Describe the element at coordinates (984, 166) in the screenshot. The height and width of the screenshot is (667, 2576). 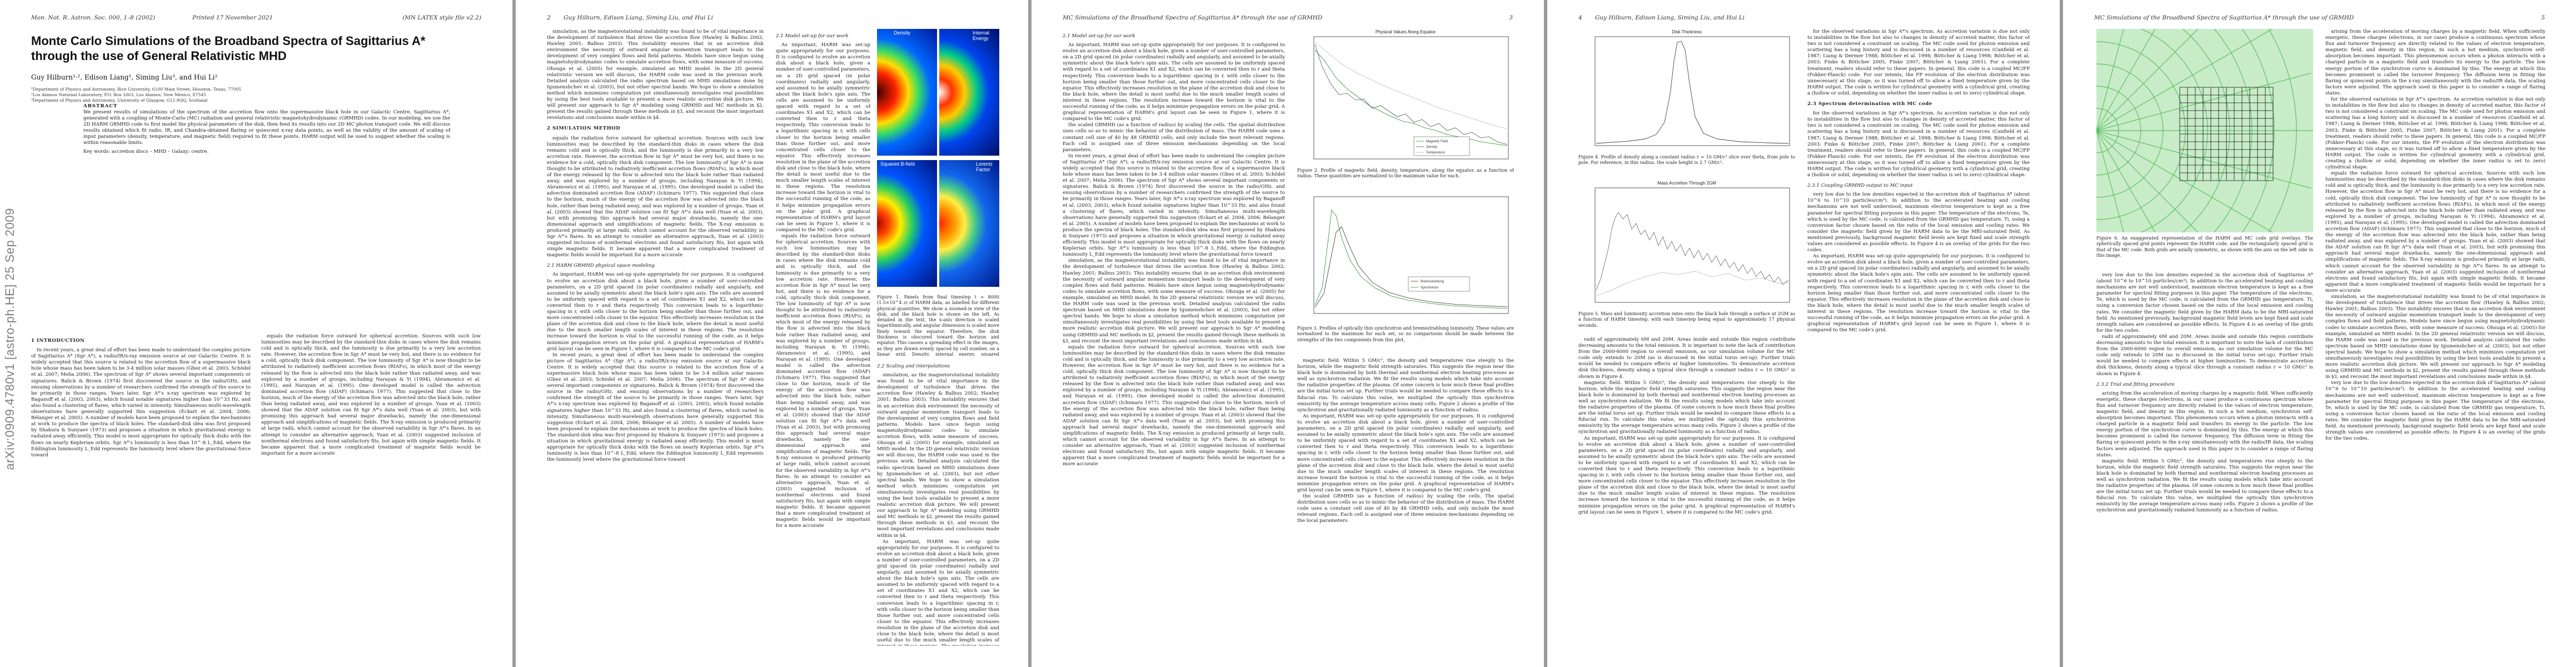
I see `panel-label: Lorentz Factor` at that location.